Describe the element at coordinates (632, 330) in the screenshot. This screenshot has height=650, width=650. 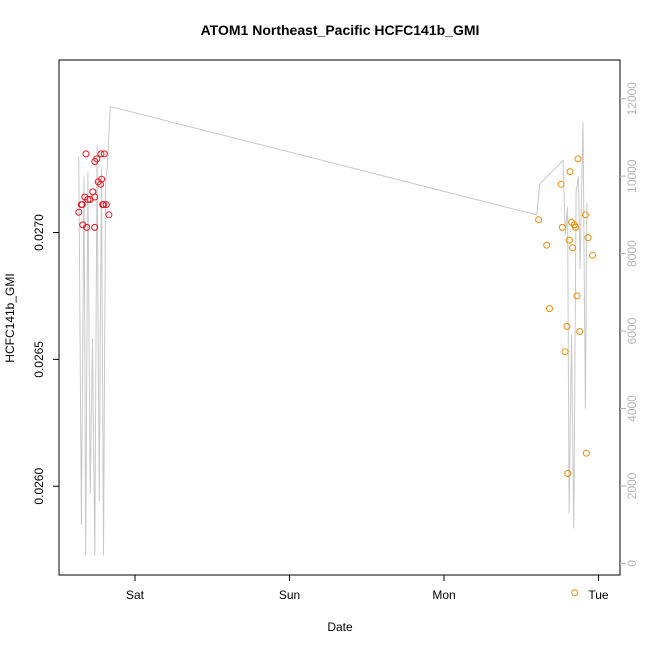
I see `y2-tick-label: 6000` at that location.